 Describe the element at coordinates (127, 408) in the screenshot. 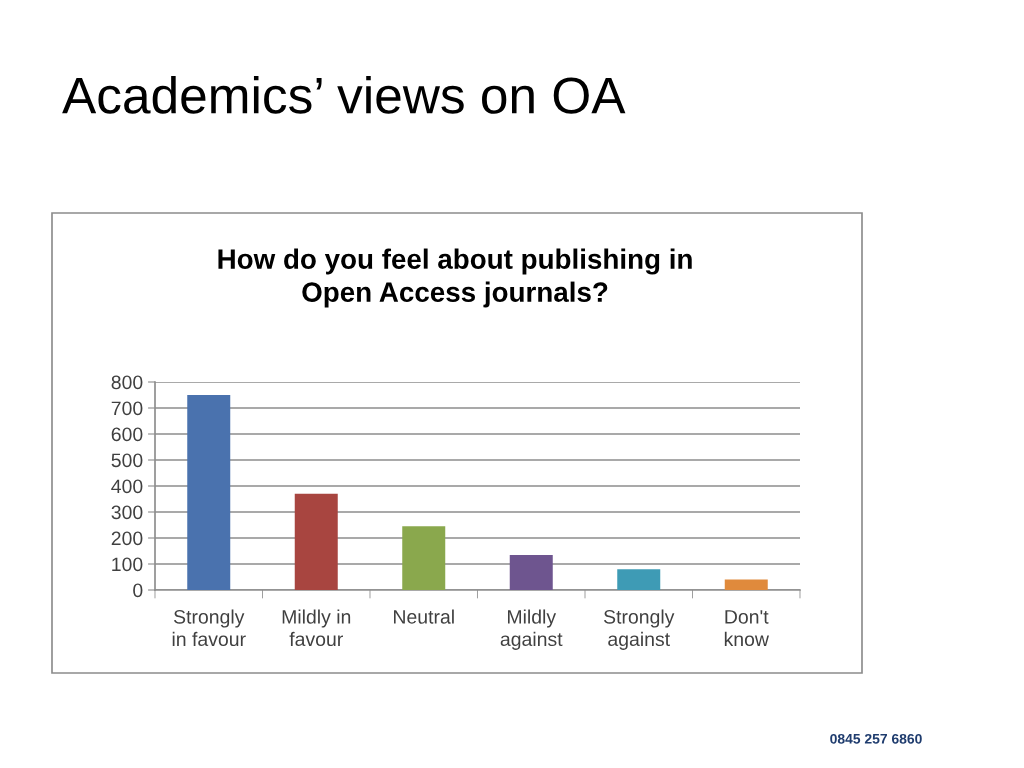

I see `y-tick-label: 700` at that location.